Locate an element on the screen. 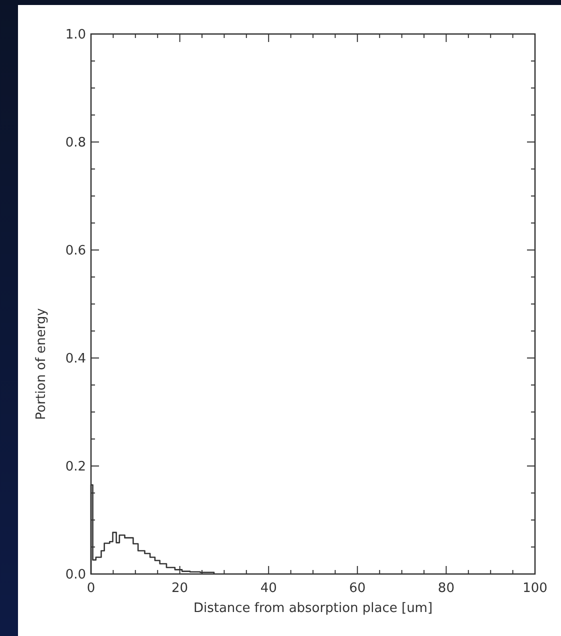 This screenshot has height=636, width=561. x-tick-label: 40 is located at coordinates (268, 588).